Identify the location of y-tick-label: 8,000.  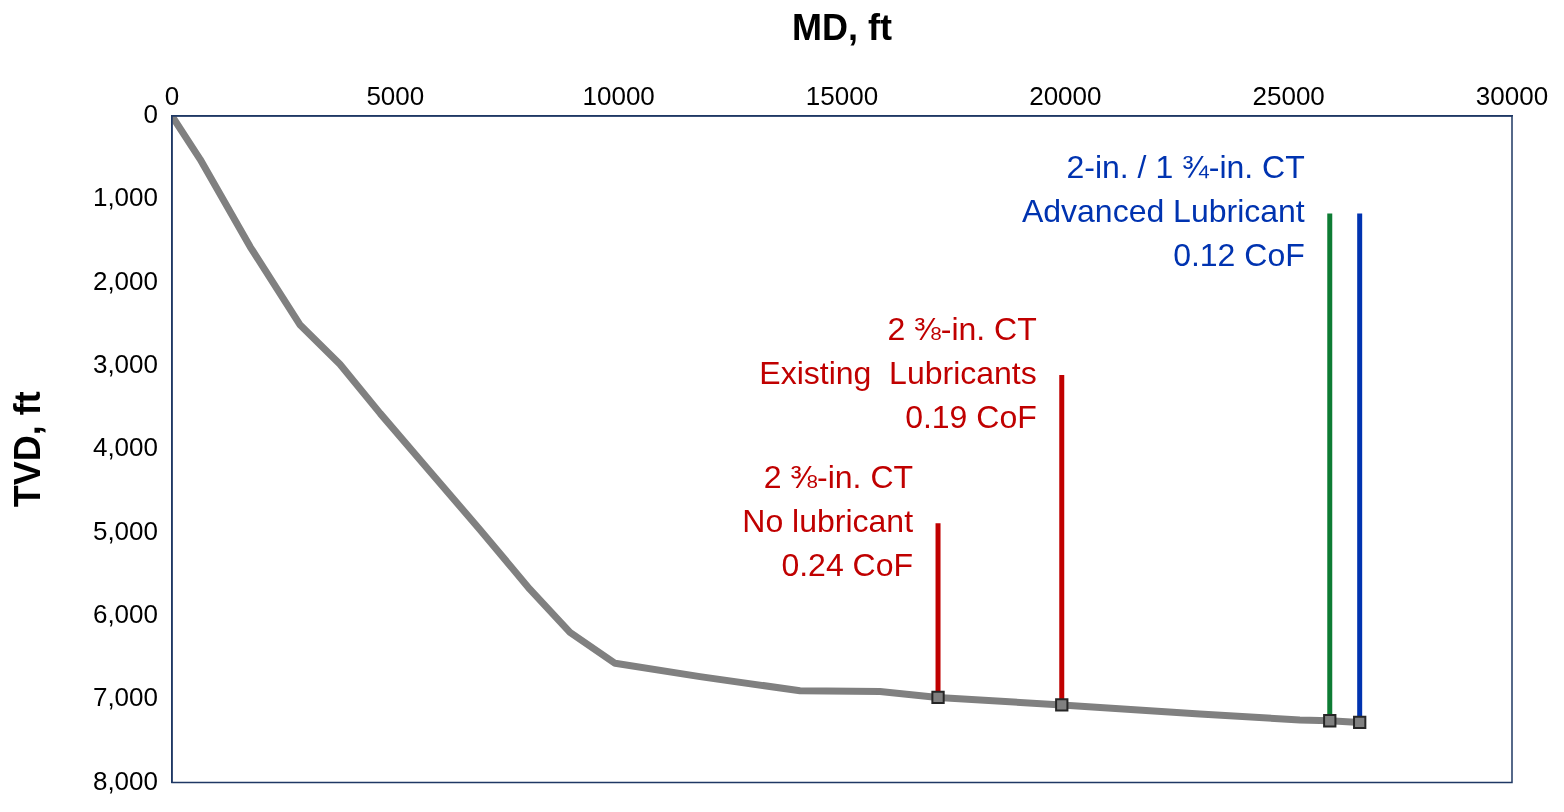
(125, 780).